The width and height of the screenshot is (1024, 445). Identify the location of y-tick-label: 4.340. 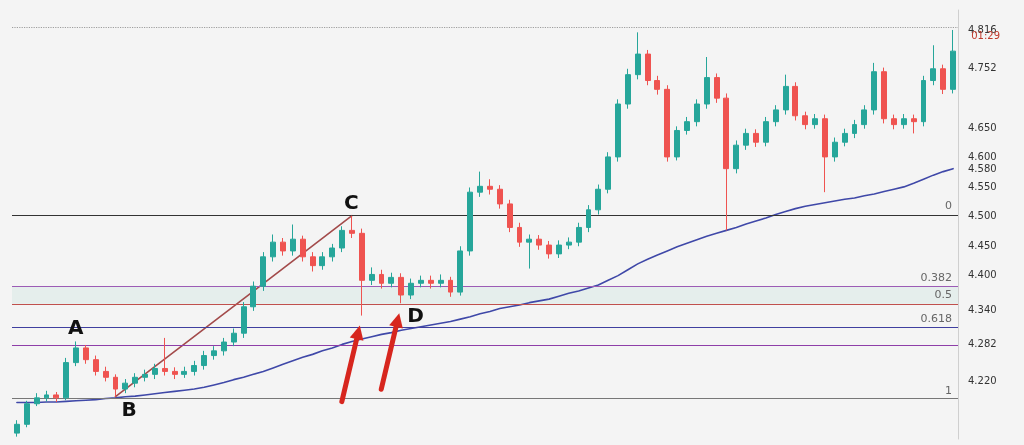
(982, 310).